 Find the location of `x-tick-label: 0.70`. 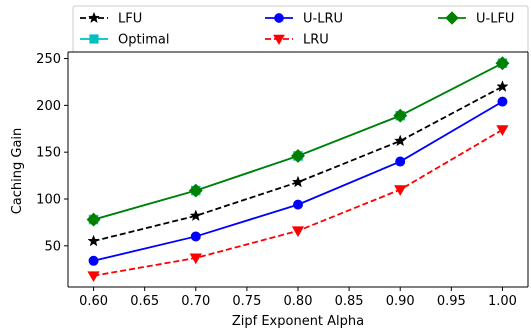

x-tick-label: 0.70 is located at coordinates (195, 301).